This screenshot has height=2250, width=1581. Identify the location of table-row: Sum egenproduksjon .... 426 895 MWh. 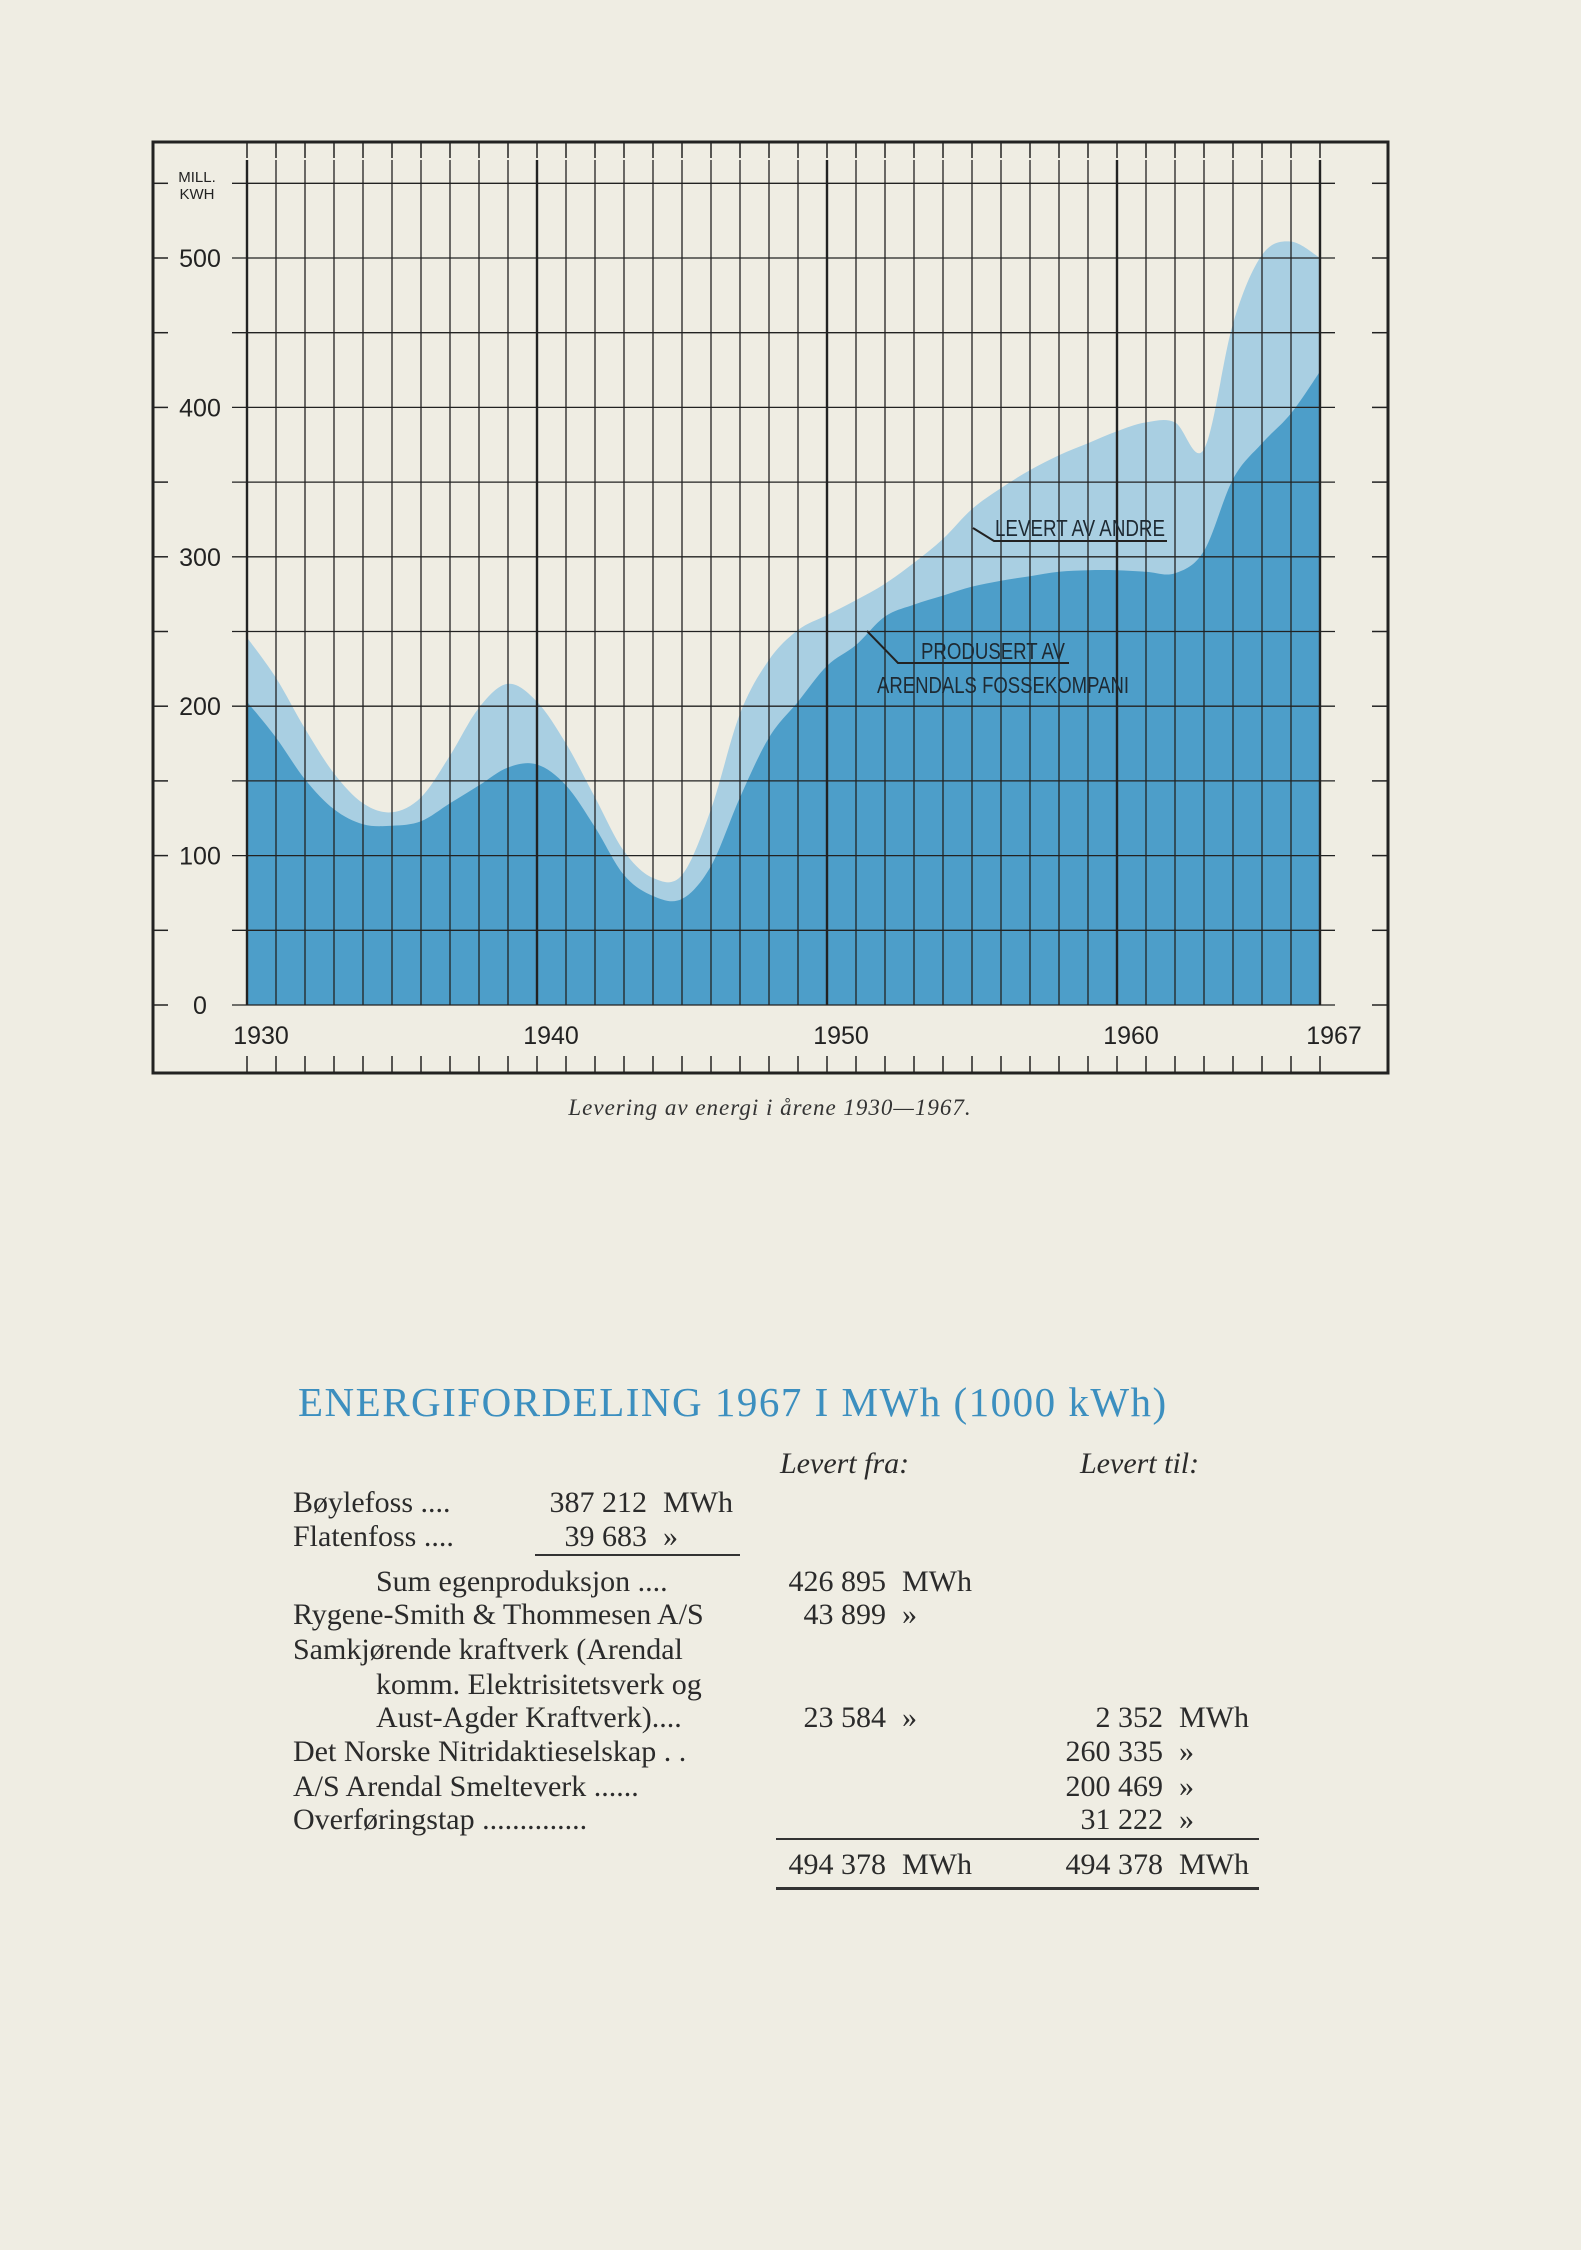
(790, 1582).